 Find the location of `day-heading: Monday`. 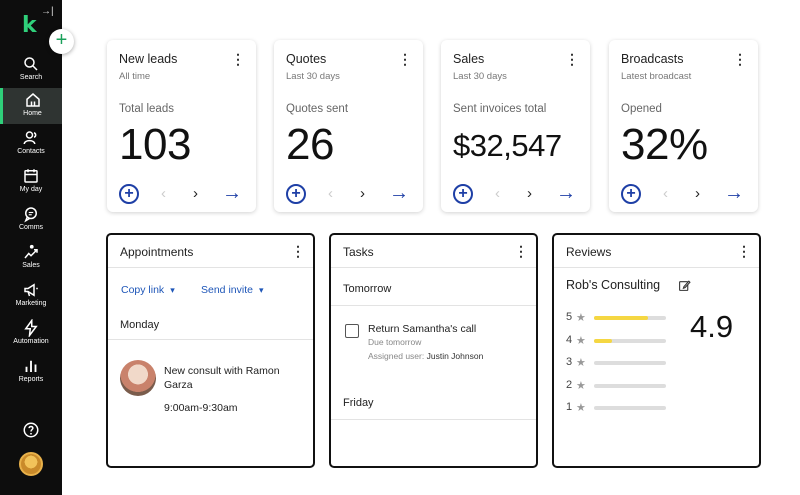

day-heading: Monday is located at coordinates (140, 325).